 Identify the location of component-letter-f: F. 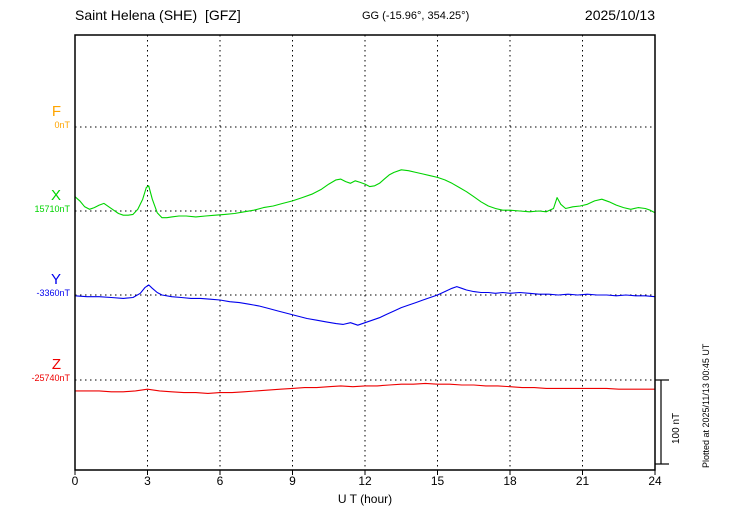
(56, 111).